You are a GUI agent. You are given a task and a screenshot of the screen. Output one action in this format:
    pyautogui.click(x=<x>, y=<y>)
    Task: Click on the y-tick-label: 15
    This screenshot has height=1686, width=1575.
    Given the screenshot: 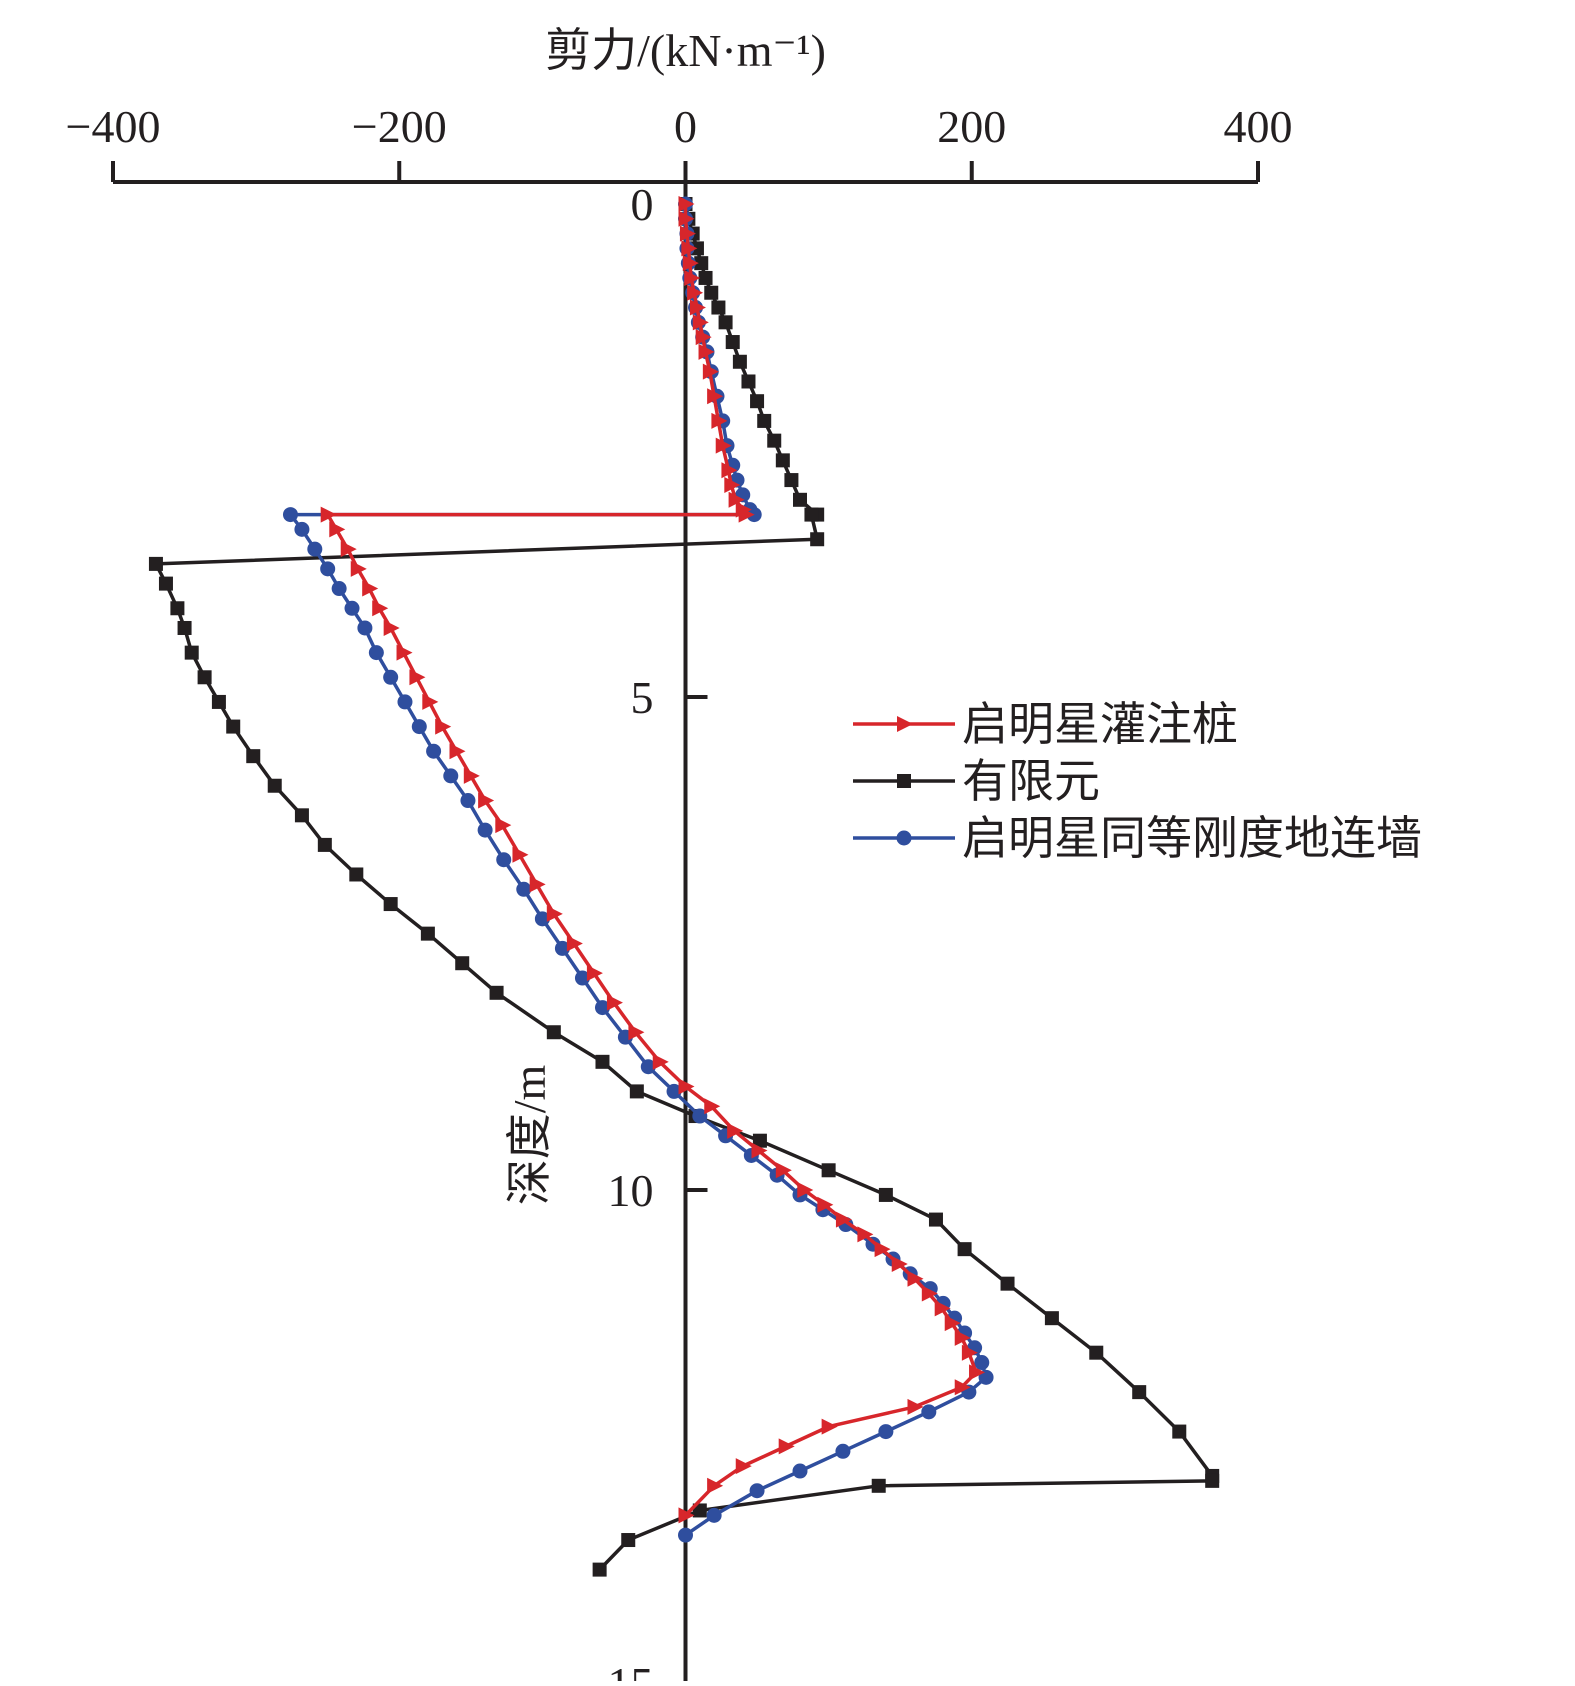 What is the action you would take?
    pyautogui.click(x=631, y=1669)
    